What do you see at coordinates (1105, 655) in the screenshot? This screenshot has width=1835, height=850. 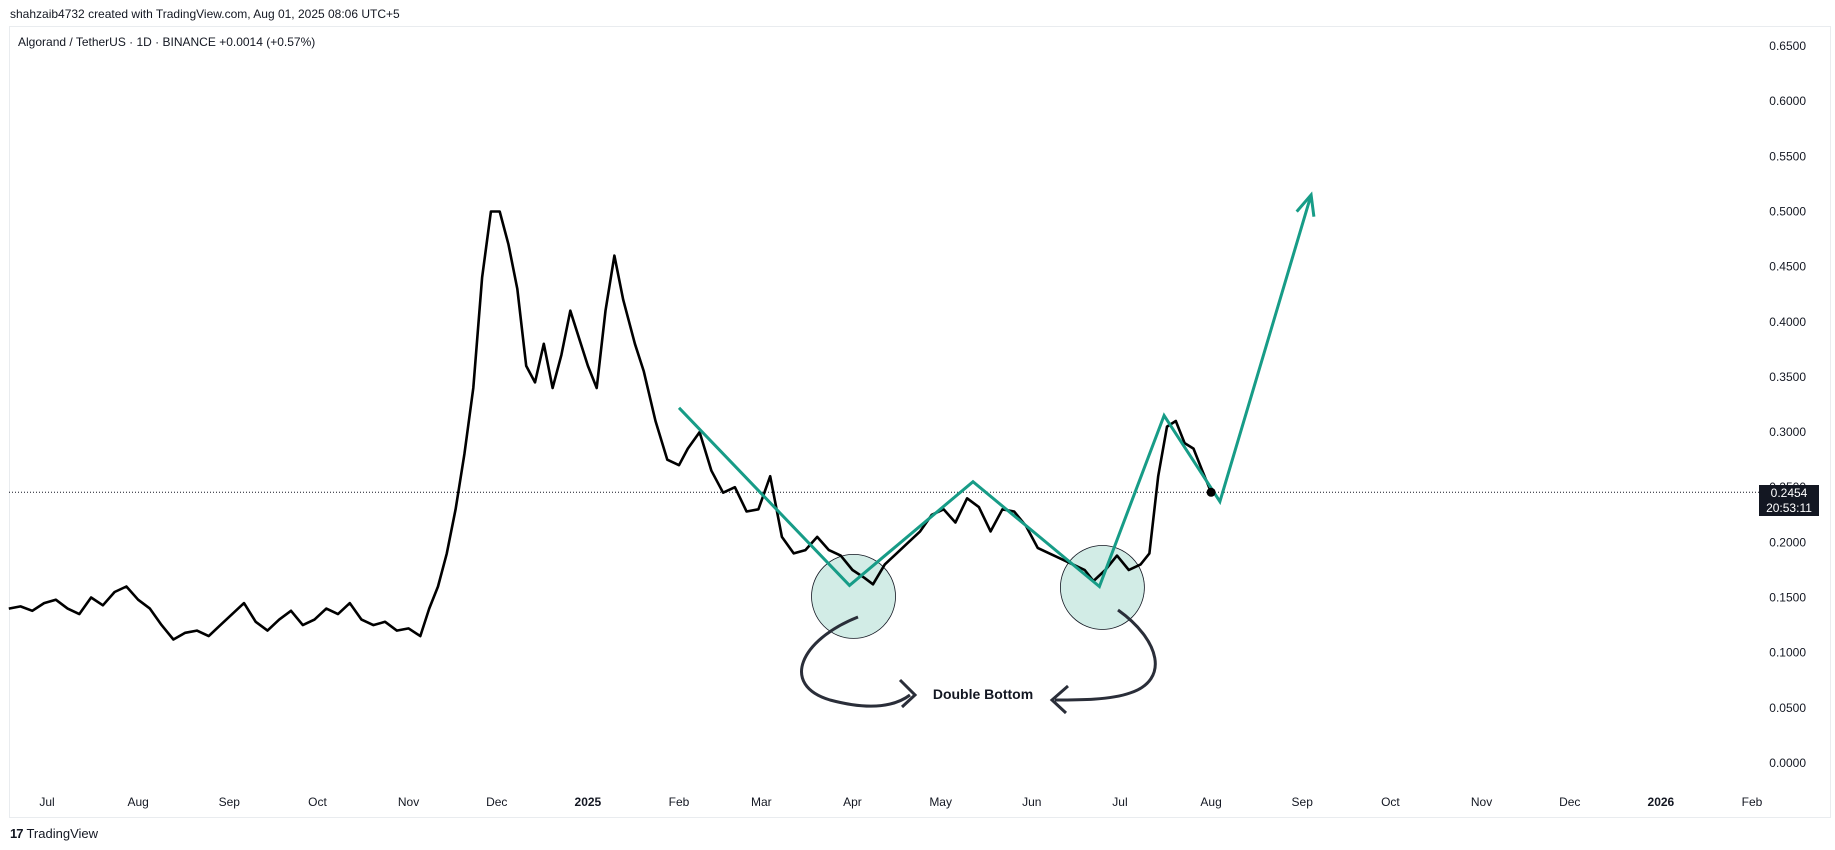 I see `curved-arrow-right-icon` at bounding box center [1105, 655].